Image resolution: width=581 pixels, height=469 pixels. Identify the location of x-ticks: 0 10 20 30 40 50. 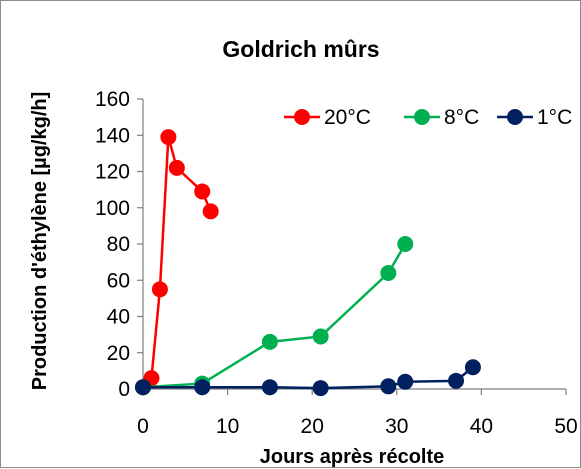
(357, 413).